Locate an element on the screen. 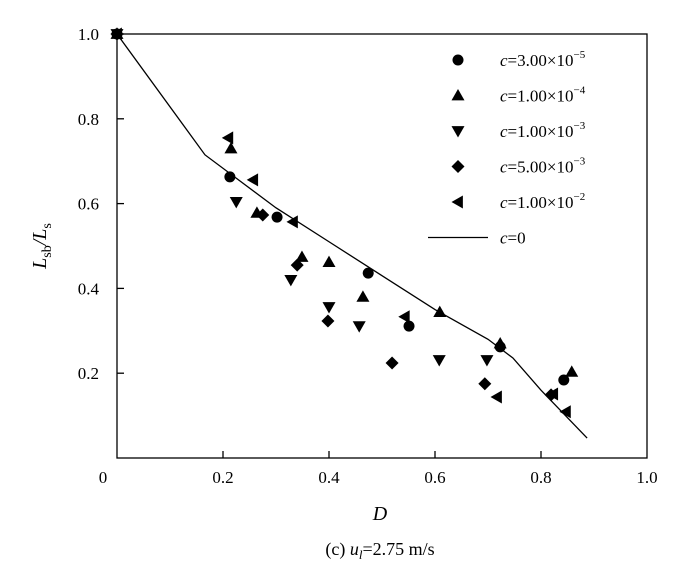 The image size is (689, 581). legend-marker-diamond is located at coordinates (458, 166).